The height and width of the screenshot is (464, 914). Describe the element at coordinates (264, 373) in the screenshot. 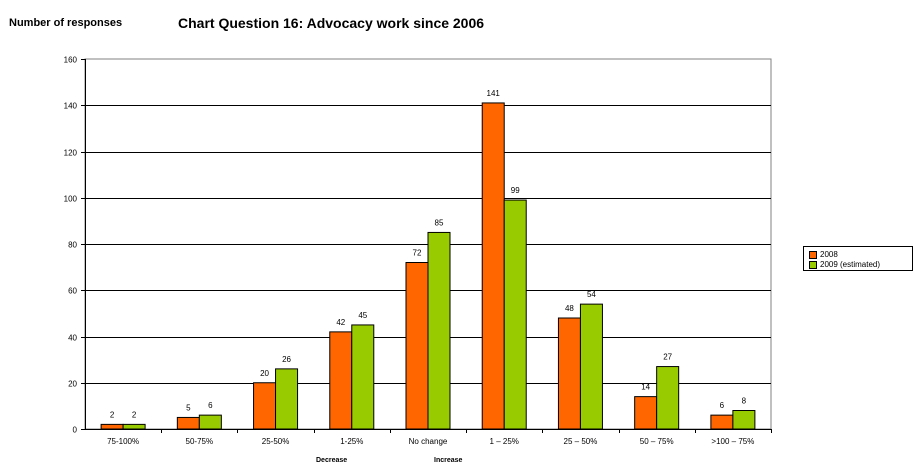

I see `data-label: 20` at that location.